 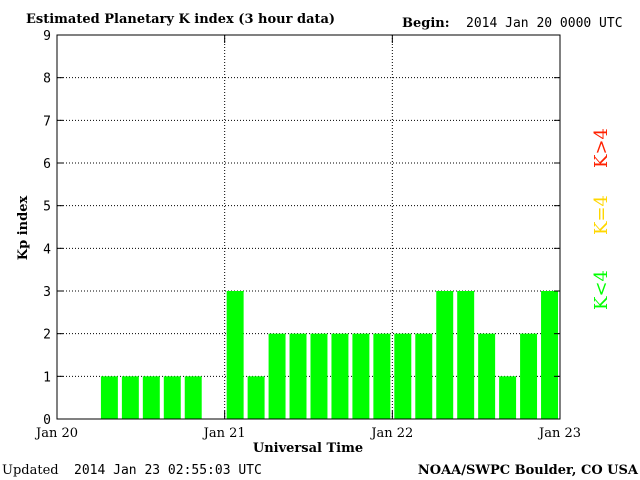 What do you see at coordinates (23, 228) in the screenshot?
I see `y-axis-label: Kp index` at bounding box center [23, 228].